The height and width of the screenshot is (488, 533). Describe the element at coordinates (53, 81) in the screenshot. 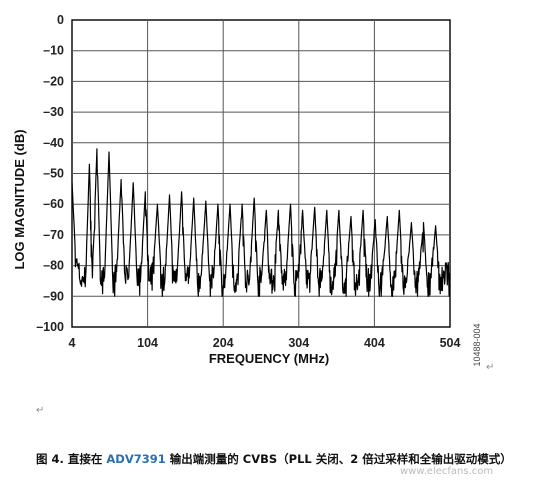

I see `y-tick-label: –20` at that location.